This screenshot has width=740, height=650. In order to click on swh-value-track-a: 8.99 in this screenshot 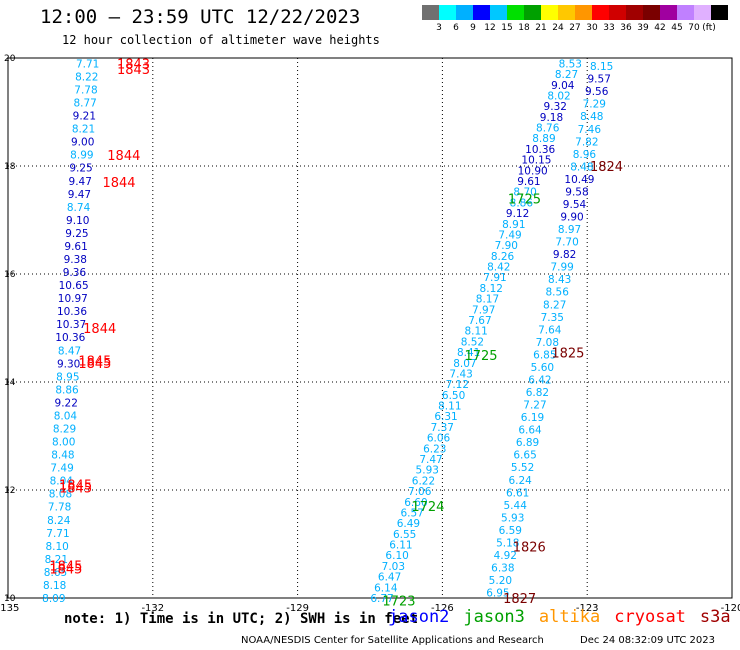, I will do `click(81, 156)`.